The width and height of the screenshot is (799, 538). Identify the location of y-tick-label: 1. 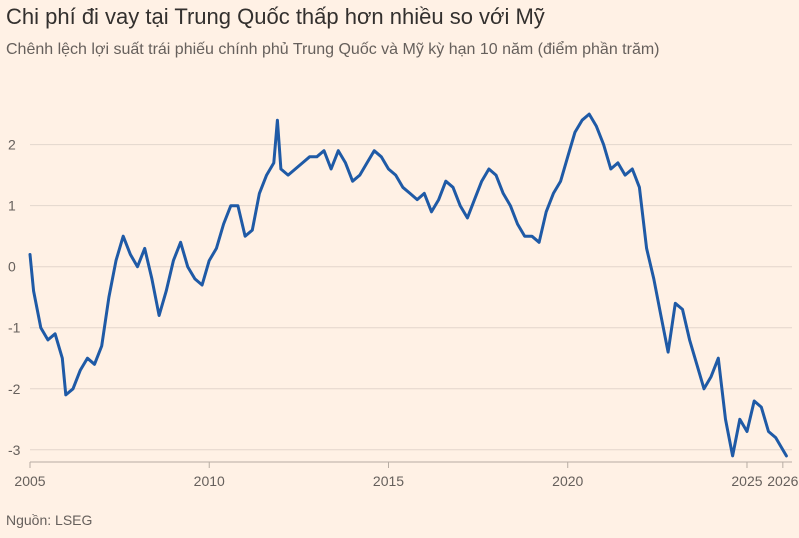
(12, 206).